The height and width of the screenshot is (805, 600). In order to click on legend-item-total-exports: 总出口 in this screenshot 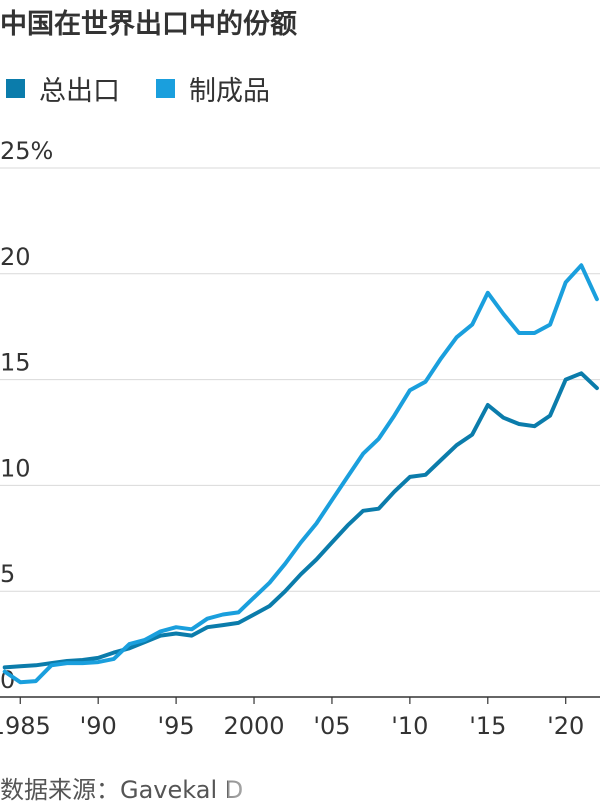, I will do `click(60, 88)`.